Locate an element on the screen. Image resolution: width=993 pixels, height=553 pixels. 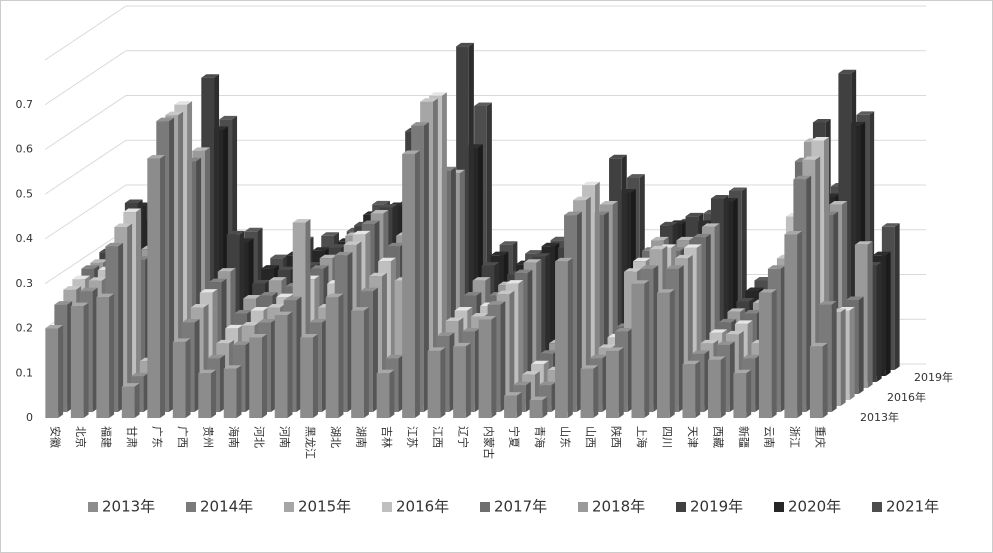
legend-swatch is located at coordinates (387, 507).